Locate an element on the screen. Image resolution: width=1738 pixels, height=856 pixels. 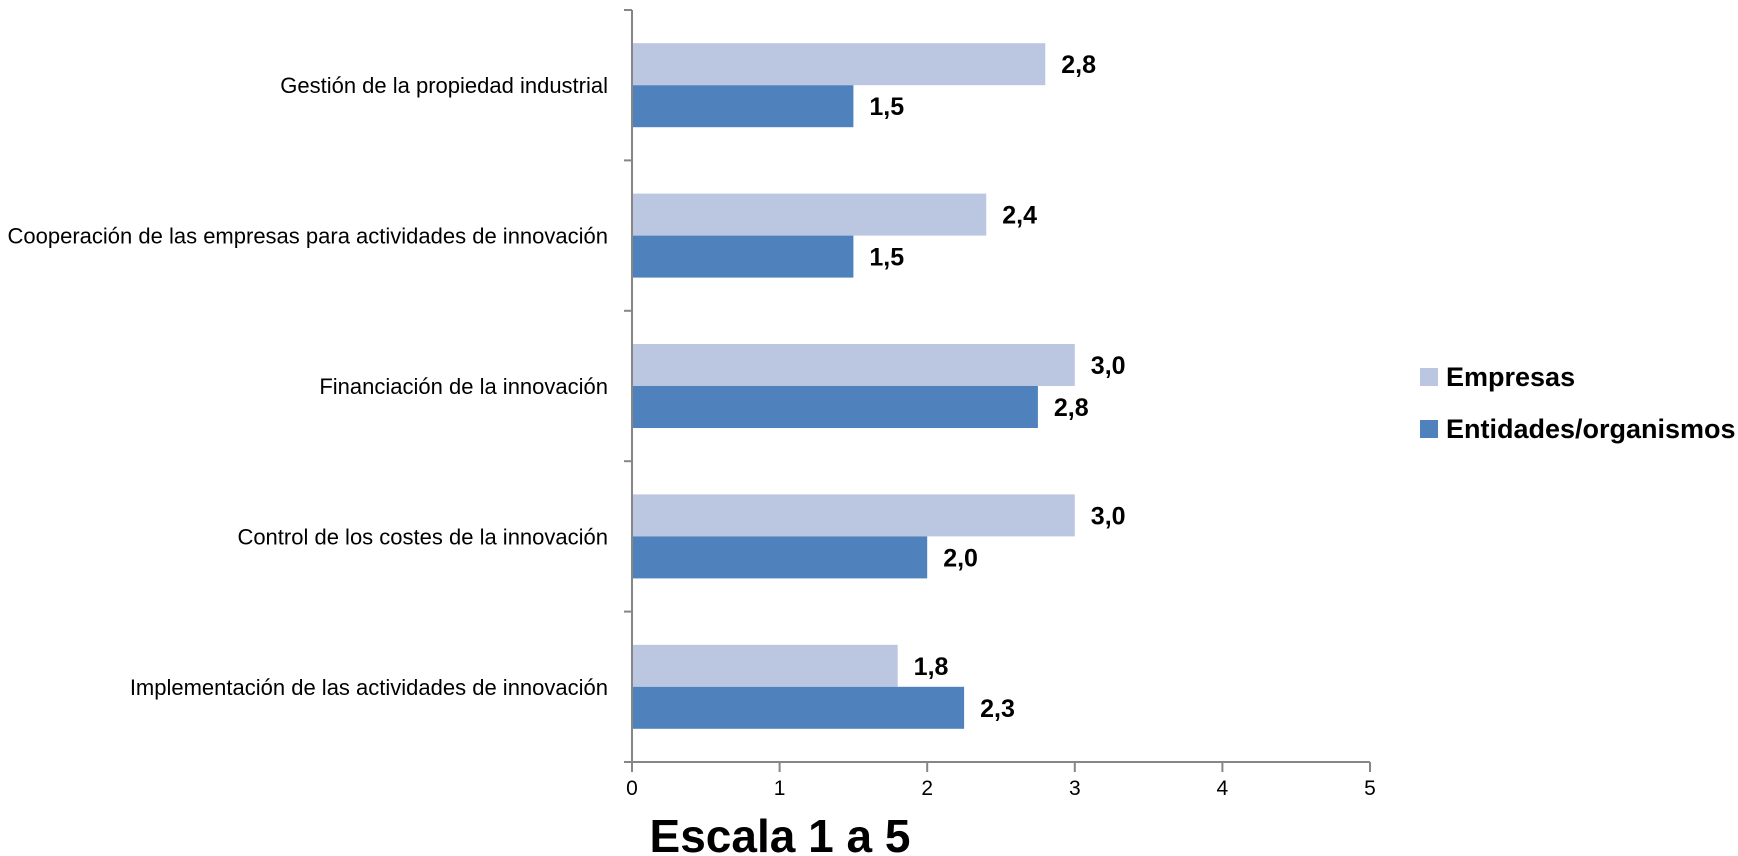
x-axis-title: Escala 1 a 5 is located at coordinates (780, 833).